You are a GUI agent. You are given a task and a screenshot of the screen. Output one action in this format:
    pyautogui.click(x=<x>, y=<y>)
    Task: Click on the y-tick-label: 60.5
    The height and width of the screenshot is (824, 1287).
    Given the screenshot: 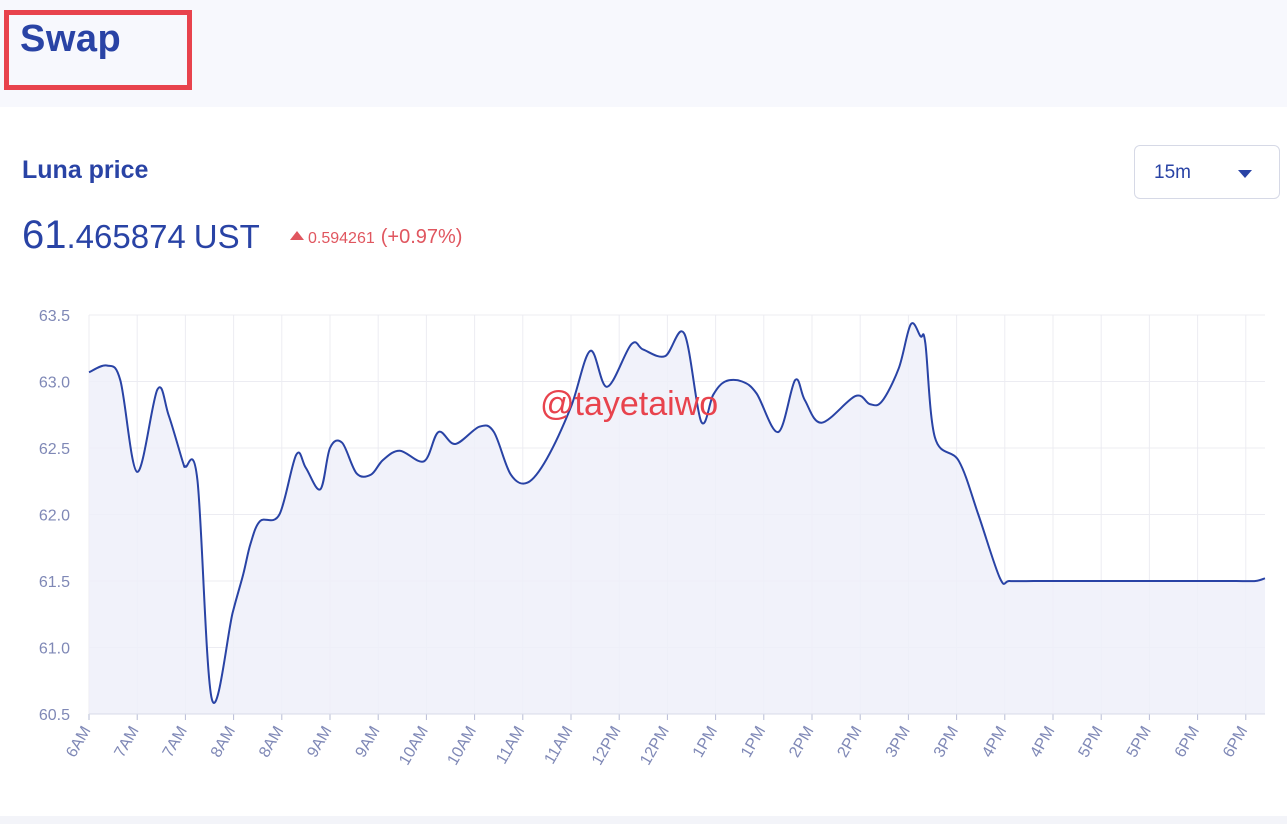 What is the action you would take?
    pyautogui.click(x=54, y=715)
    